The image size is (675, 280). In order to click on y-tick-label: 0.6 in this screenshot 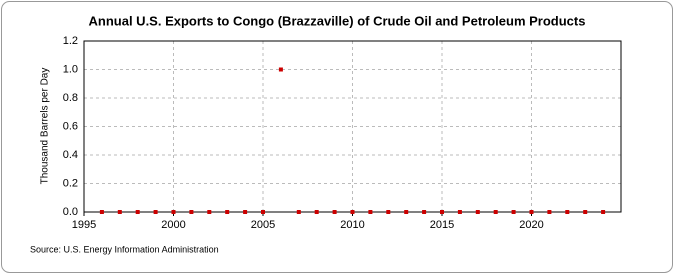, I will do `click(70, 126)`.